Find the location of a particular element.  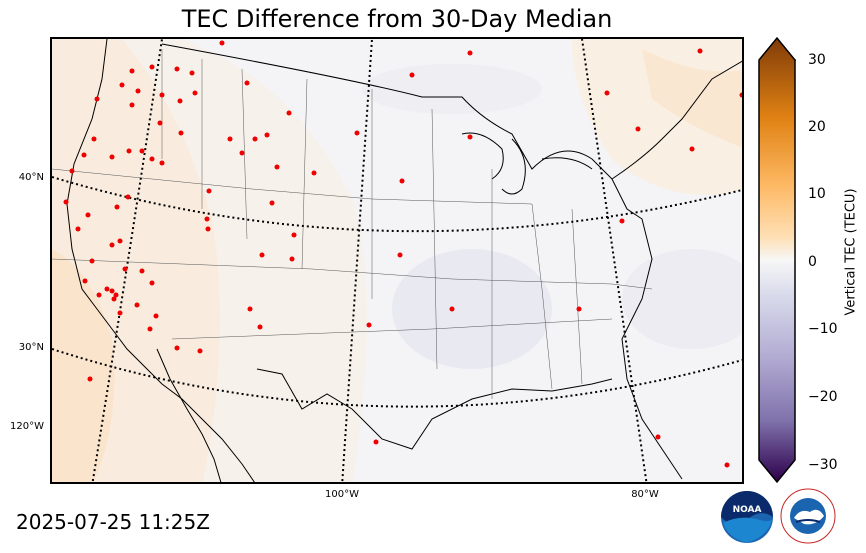

chart-title: TEC Difference from 30-Day Median is located at coordinates (397, 19).